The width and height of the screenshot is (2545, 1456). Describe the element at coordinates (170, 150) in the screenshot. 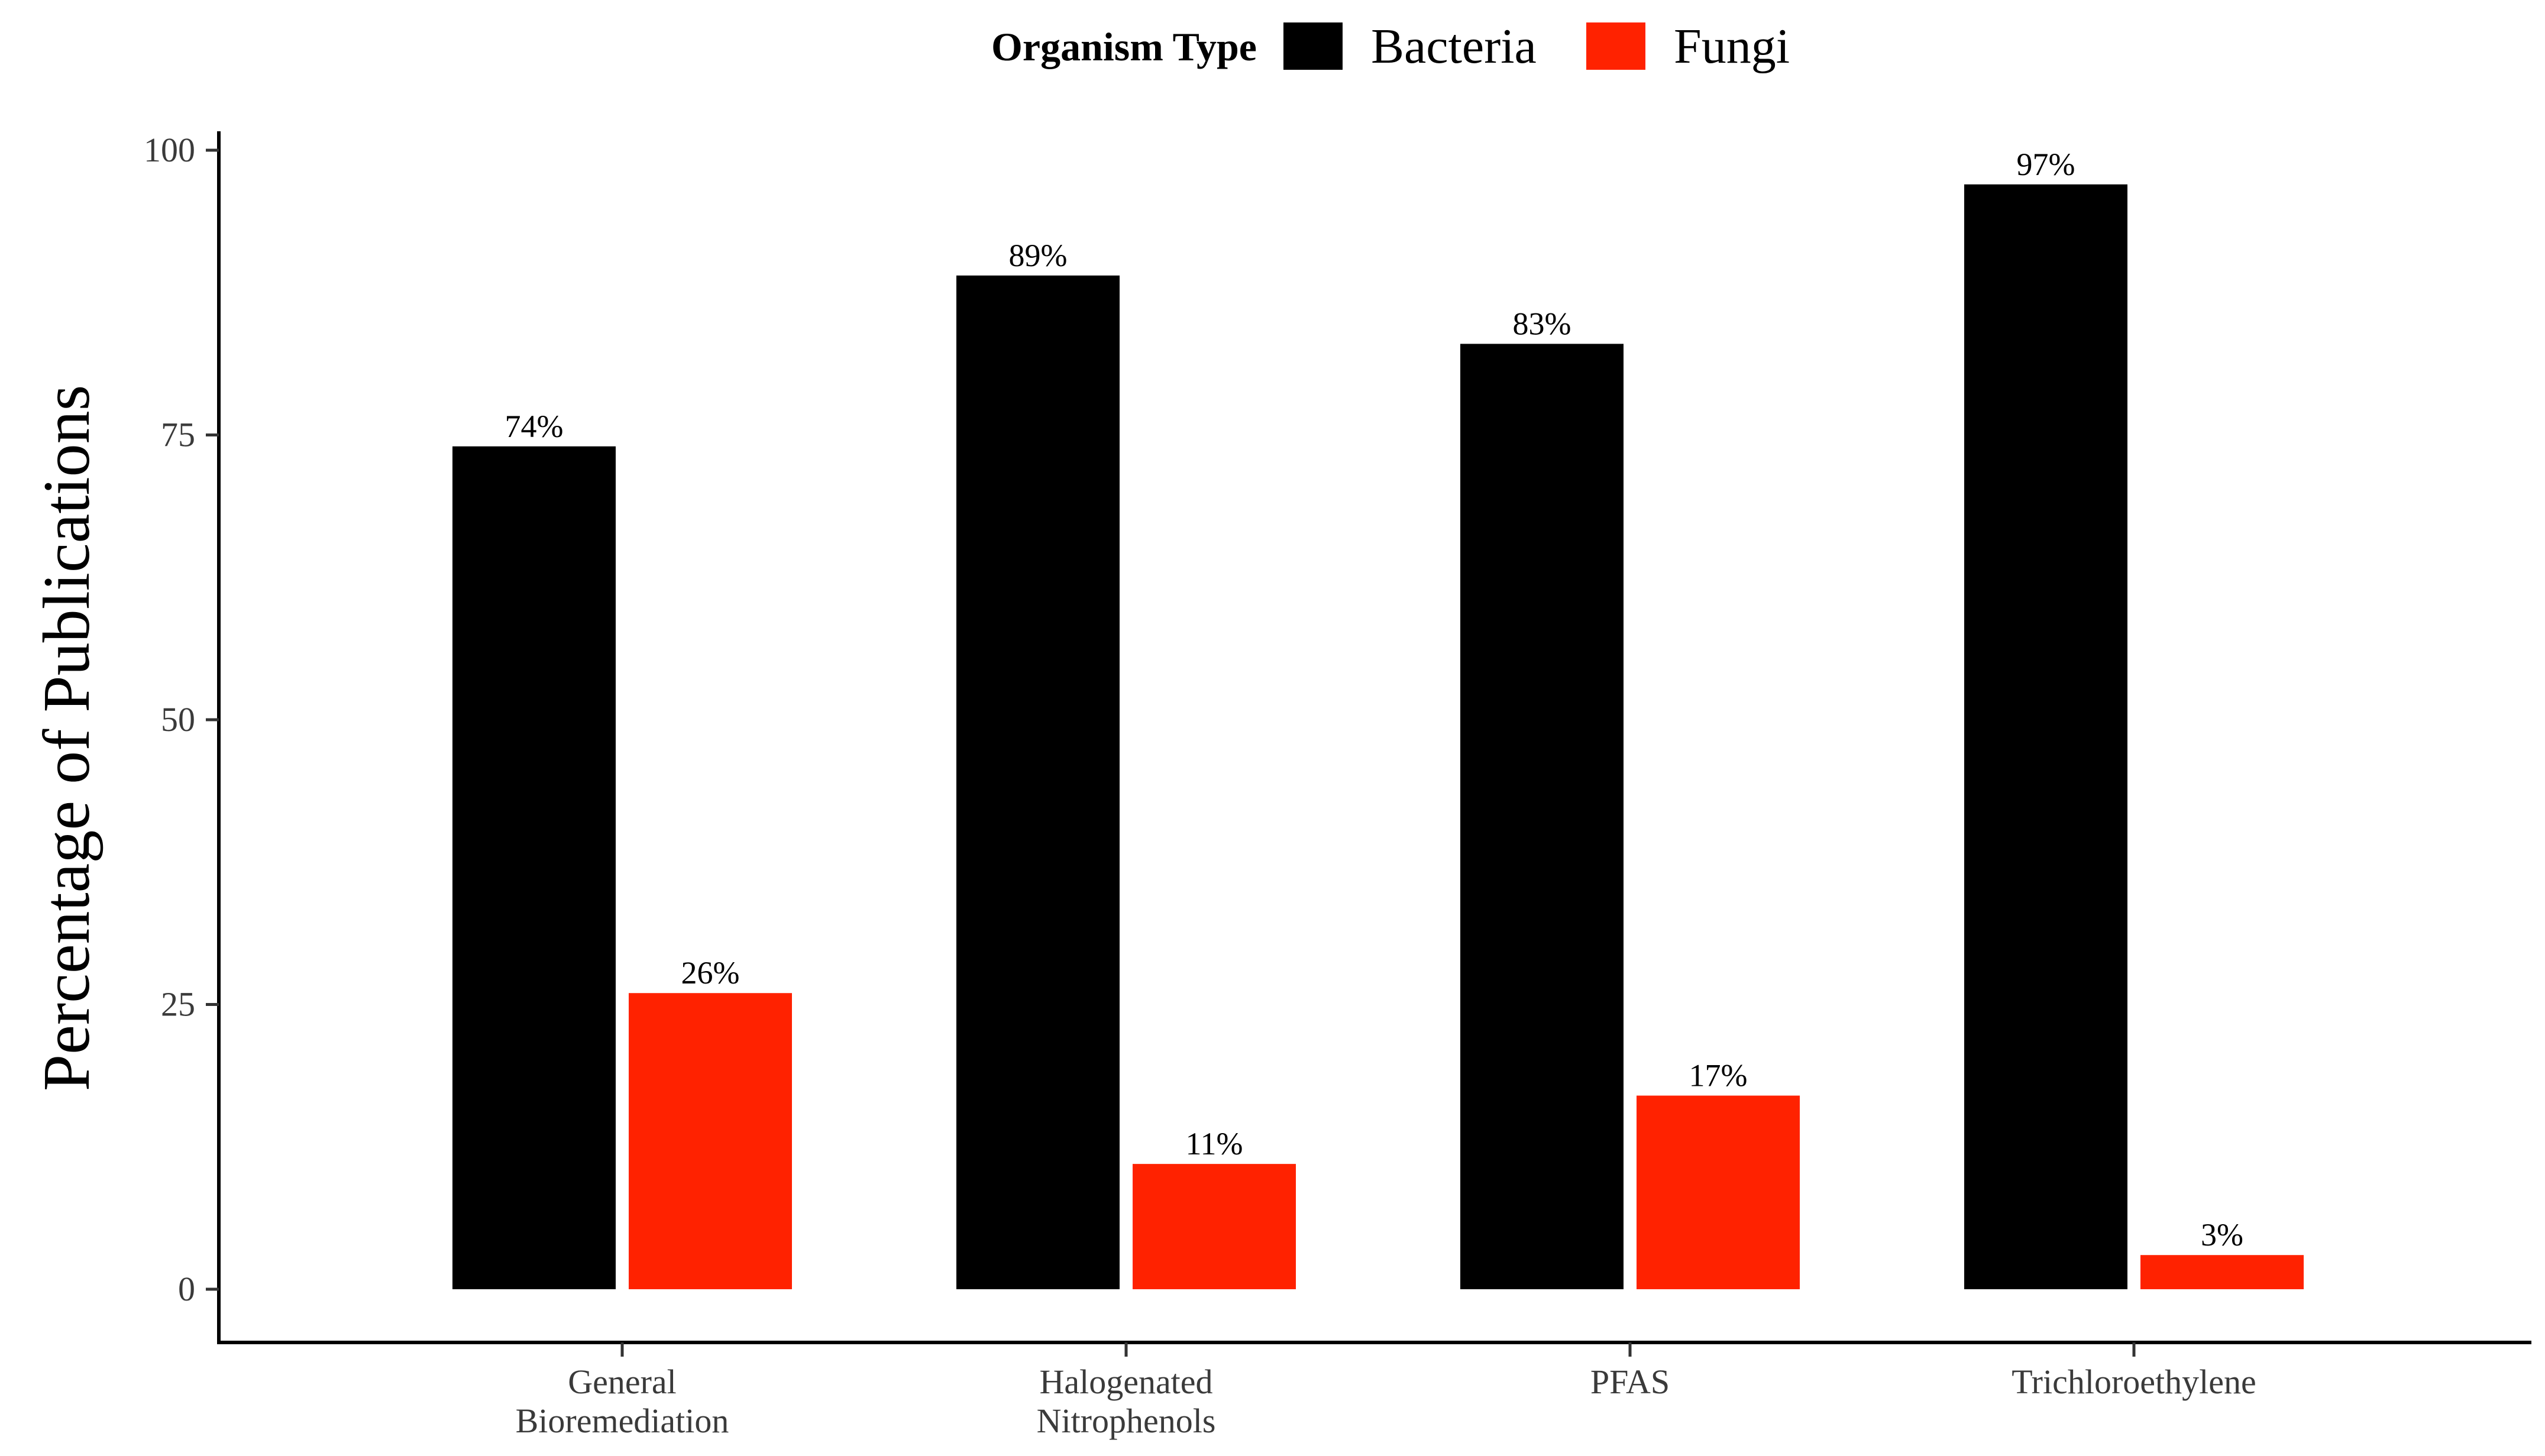

I see `y-tick-label: 100` at that location.